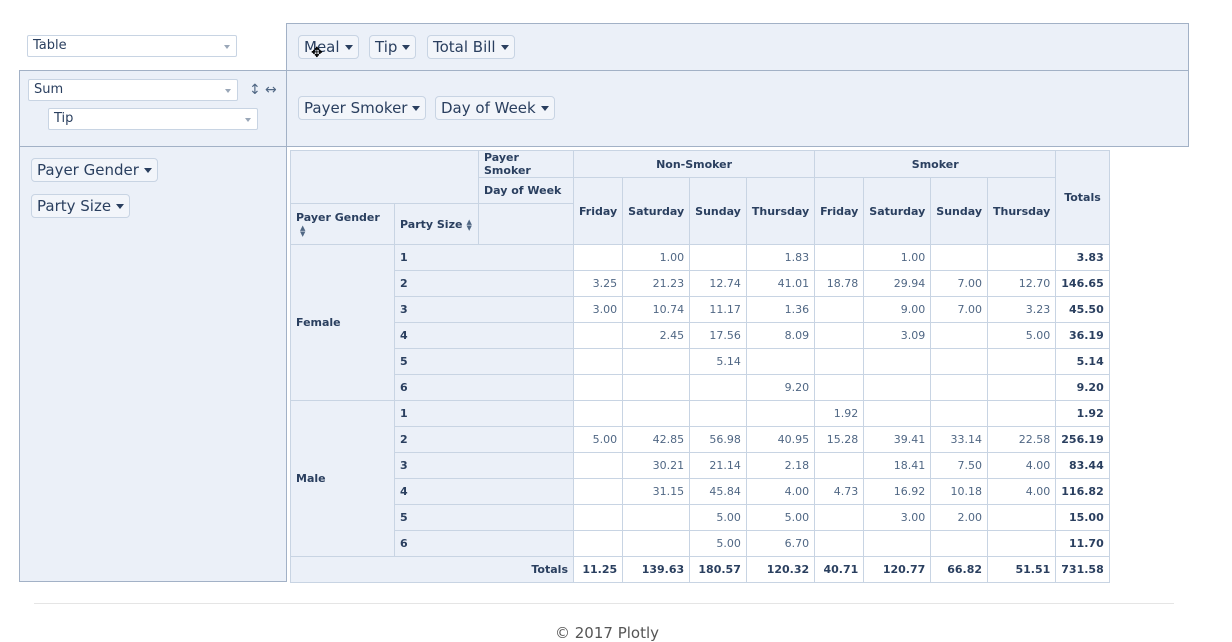  What do you see at coordinates (526, 164) in the screenshot?
I see `col-attr-label: Payer Smoker` at bounding box center [526, 164].